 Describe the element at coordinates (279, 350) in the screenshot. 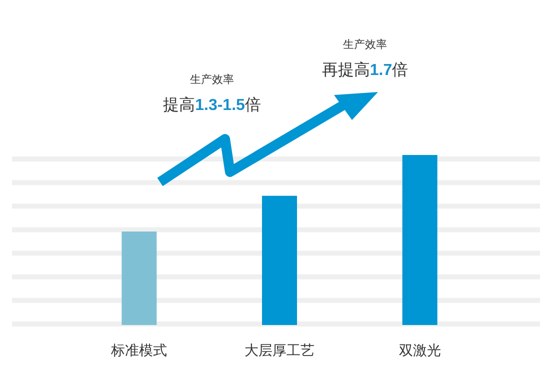

I see `x-tick-label: 大层厚工艺` at that location.